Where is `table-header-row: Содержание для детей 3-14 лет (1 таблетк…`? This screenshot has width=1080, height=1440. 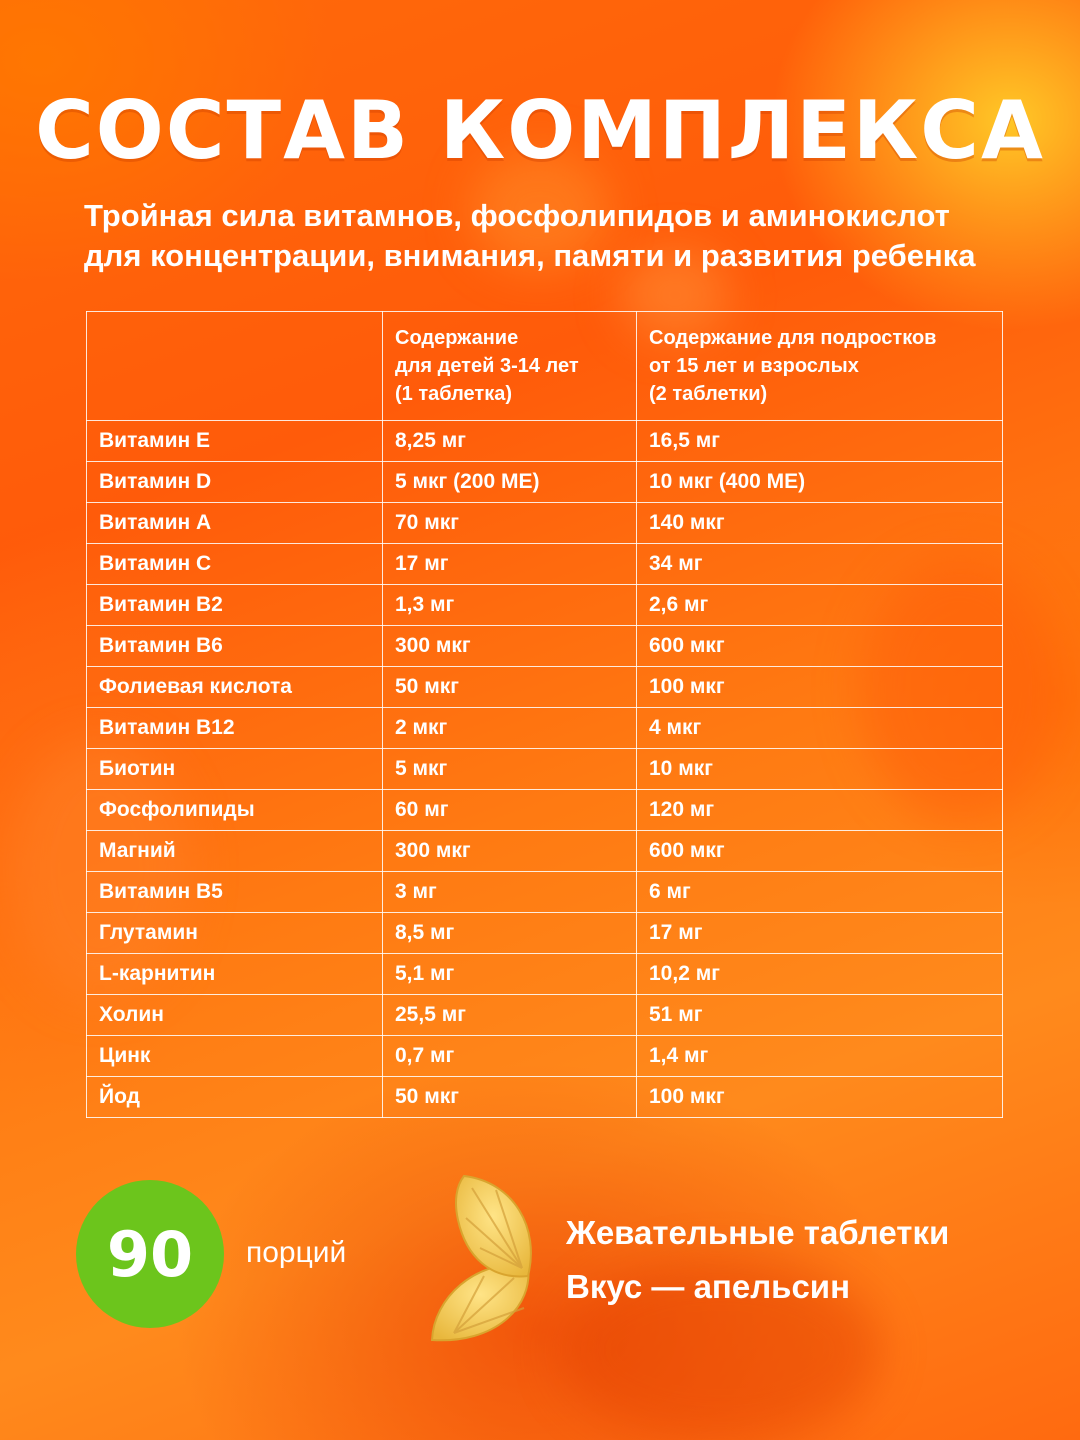
table-header-row: Содержание для детей 3-14 лет (1 таблетк… is located at coordinates (544, 366).